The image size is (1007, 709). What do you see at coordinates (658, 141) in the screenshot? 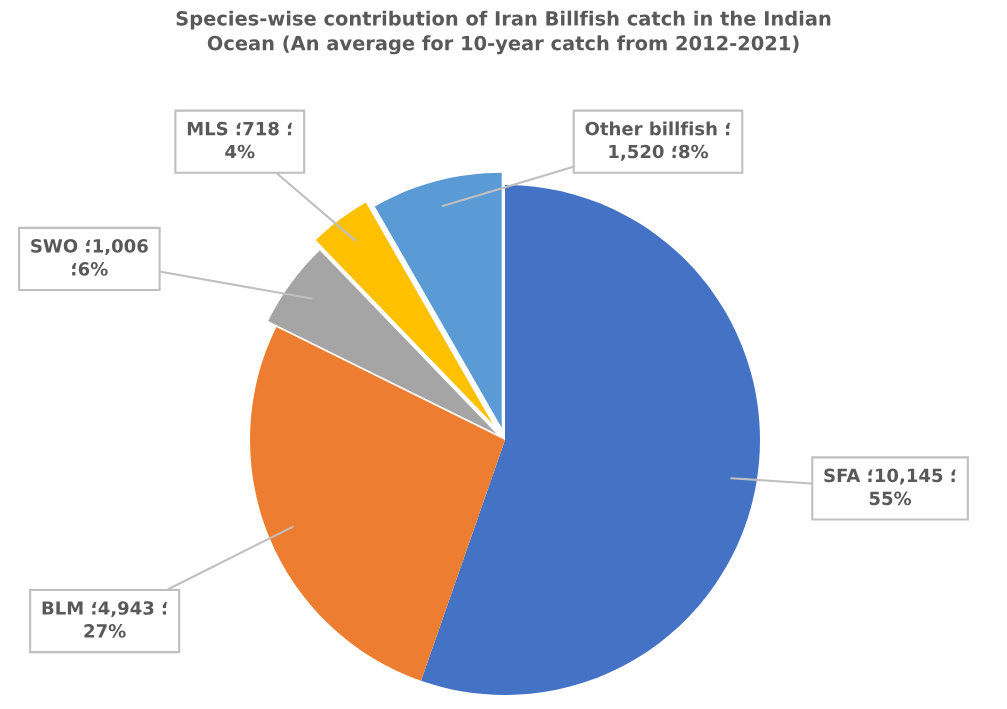
I see `slice-label: Other billfish ؛ 1,520 ؛8%` at bounding box center [658, 141].